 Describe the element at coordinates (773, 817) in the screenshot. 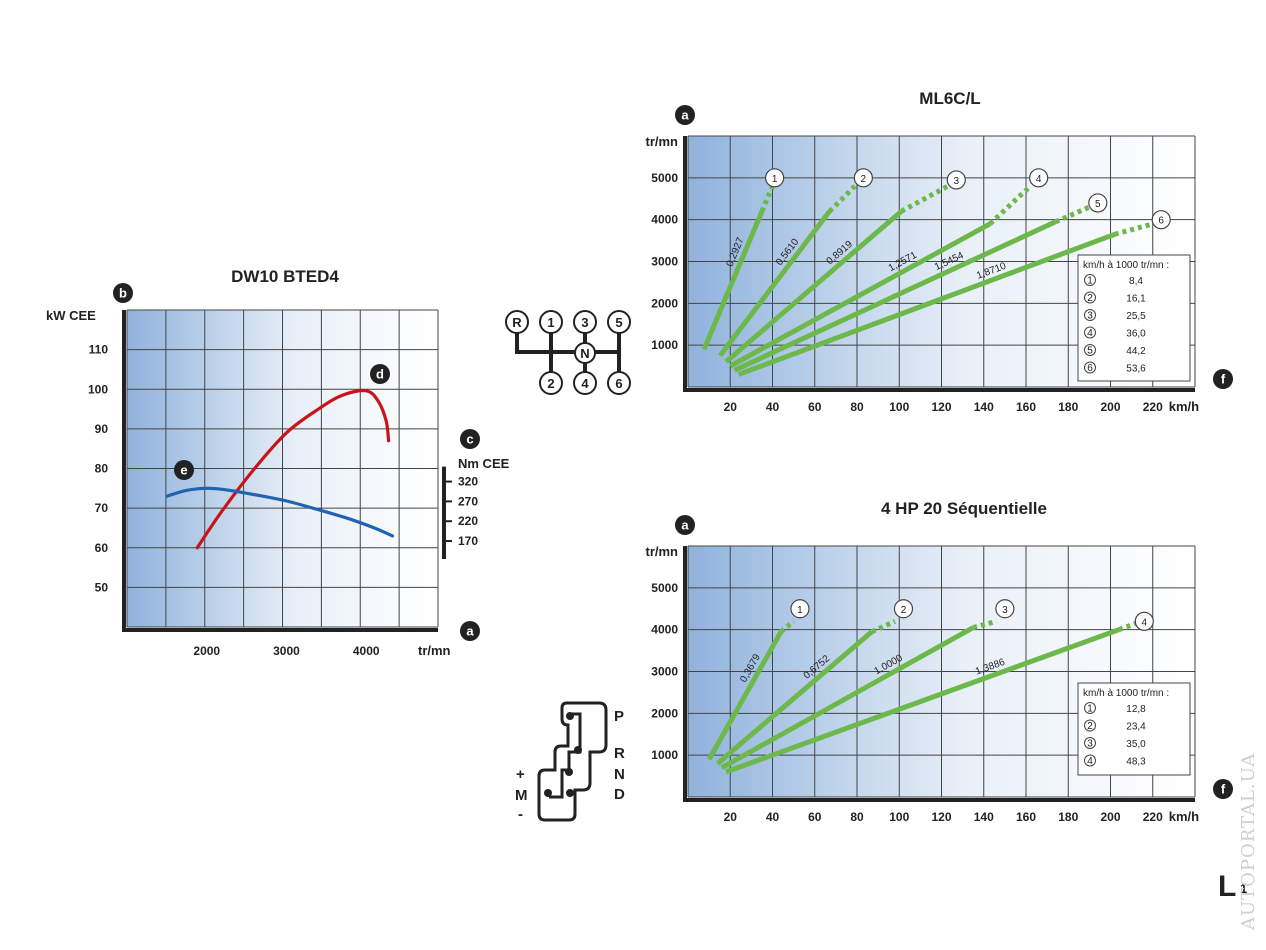

I see `aut-x-tick: 40` at that location.